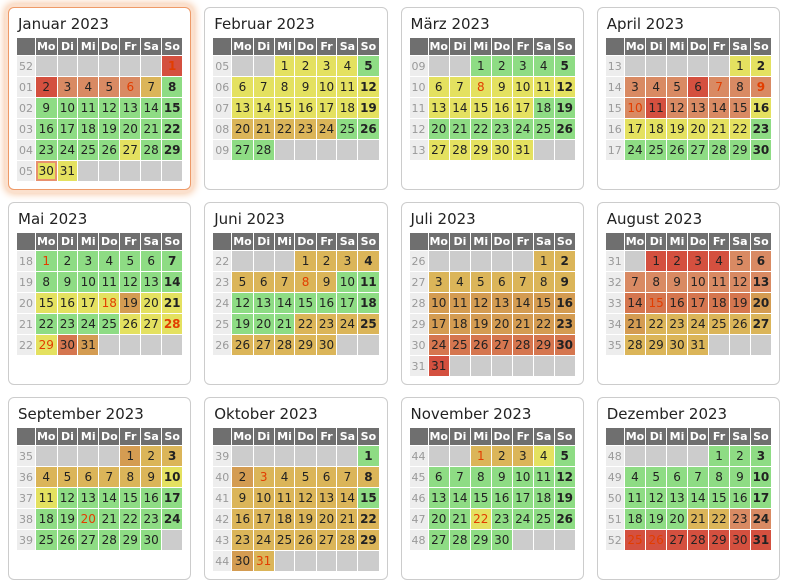 This screenshot has height=580, width=788. What do you see at coordinates (698, 87) in the screenshot?
I see `day-cell: 6` at bounding box center [698, 87].